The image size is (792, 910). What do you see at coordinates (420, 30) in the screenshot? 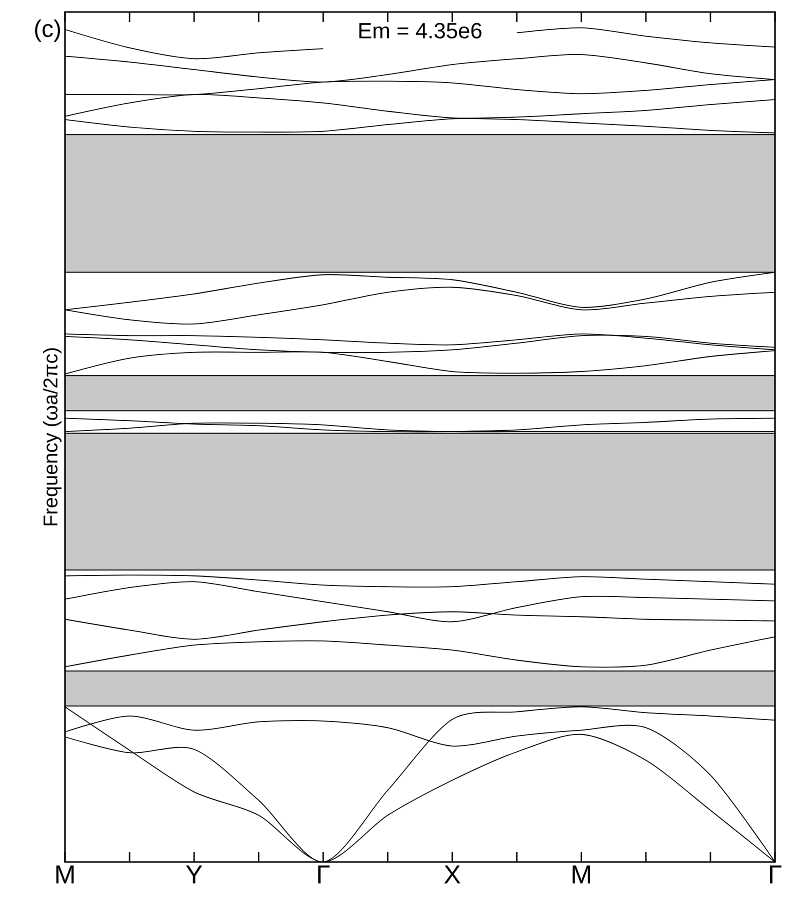
I see `annotation: Em = 4.35e6` at bounding box center [420, 30].